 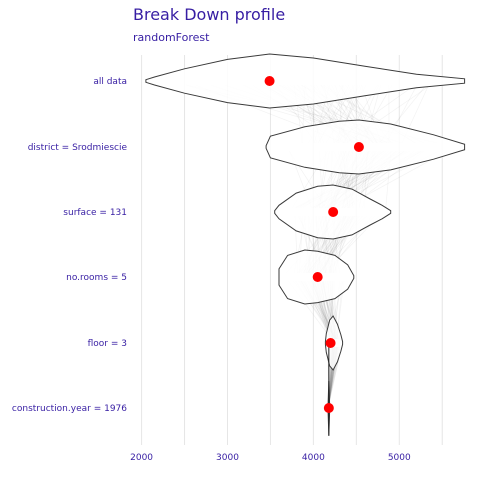 I want to click on category-label: surface = 131, so click(x=95, y=213).